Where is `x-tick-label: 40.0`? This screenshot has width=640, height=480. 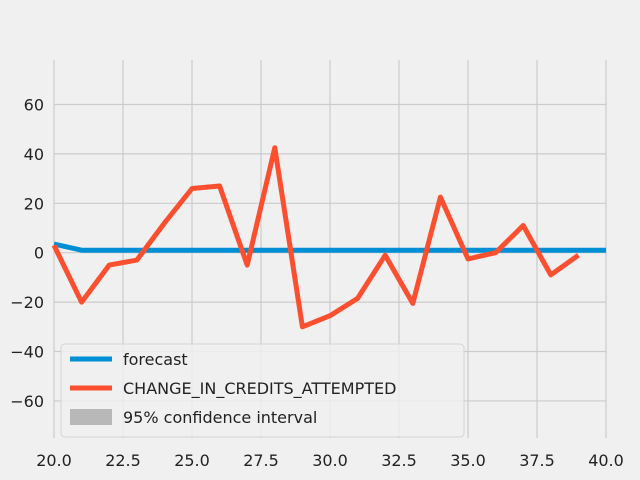
x-tick-label: 40.0 is located at coordinates (606, 460).